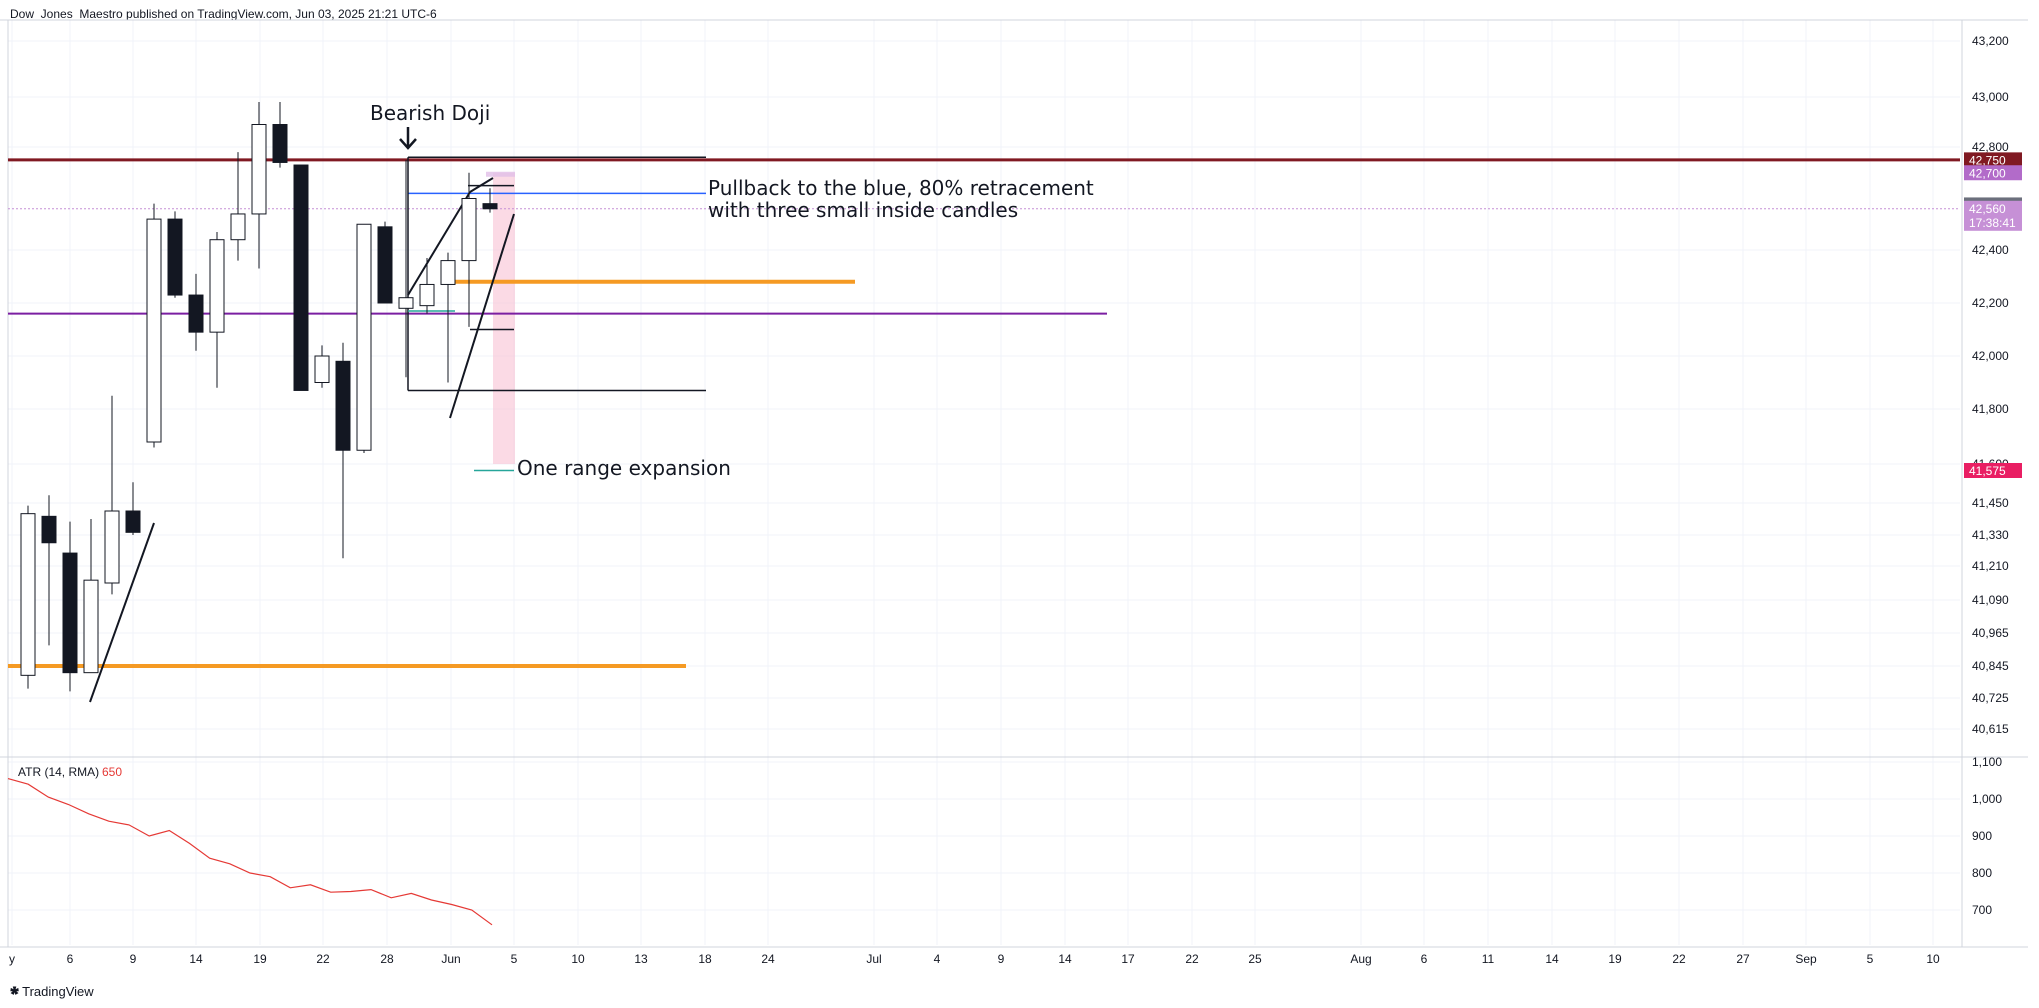 This screenshot has height=1008, width=2039. Describe the element at coordinates (14, 991) in the screenshot. I see `tradingview-logo-icon: 🞳` at that location.